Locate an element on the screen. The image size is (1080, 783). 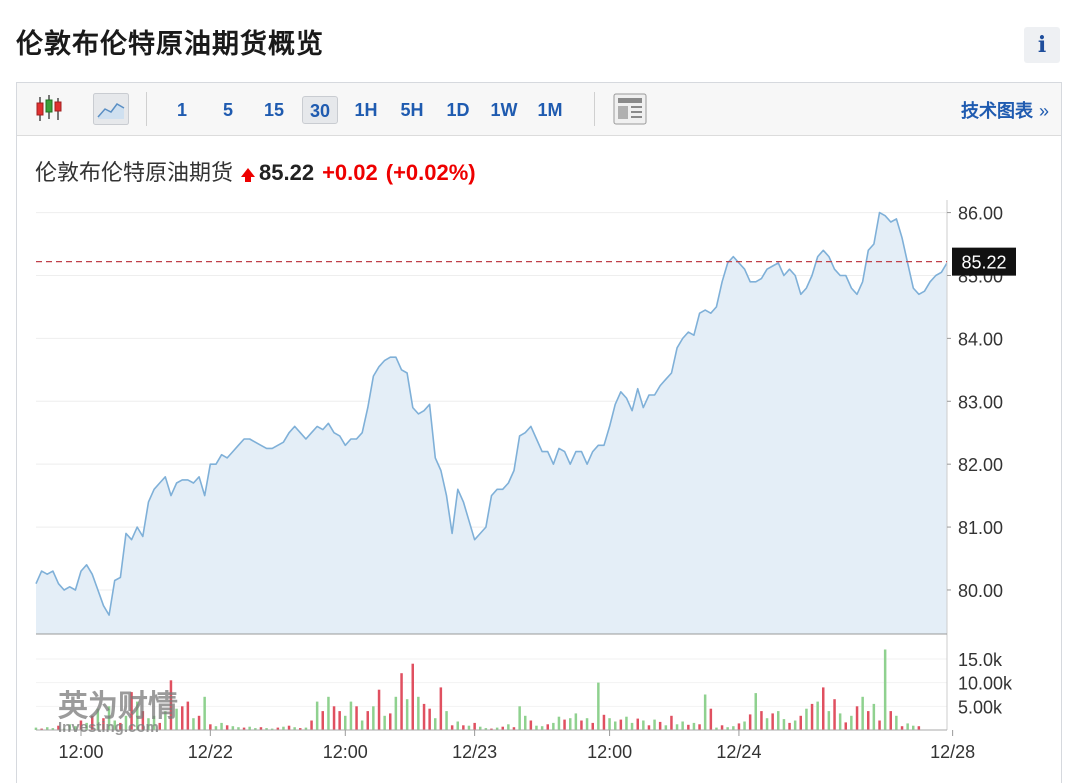
watermark-cn: 英为财情 is located at coordinates (118, 706).